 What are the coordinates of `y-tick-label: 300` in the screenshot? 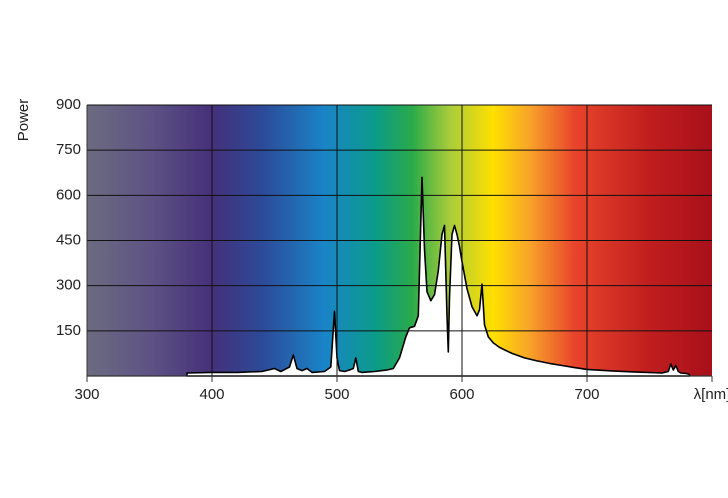 It's located at (68, 285).